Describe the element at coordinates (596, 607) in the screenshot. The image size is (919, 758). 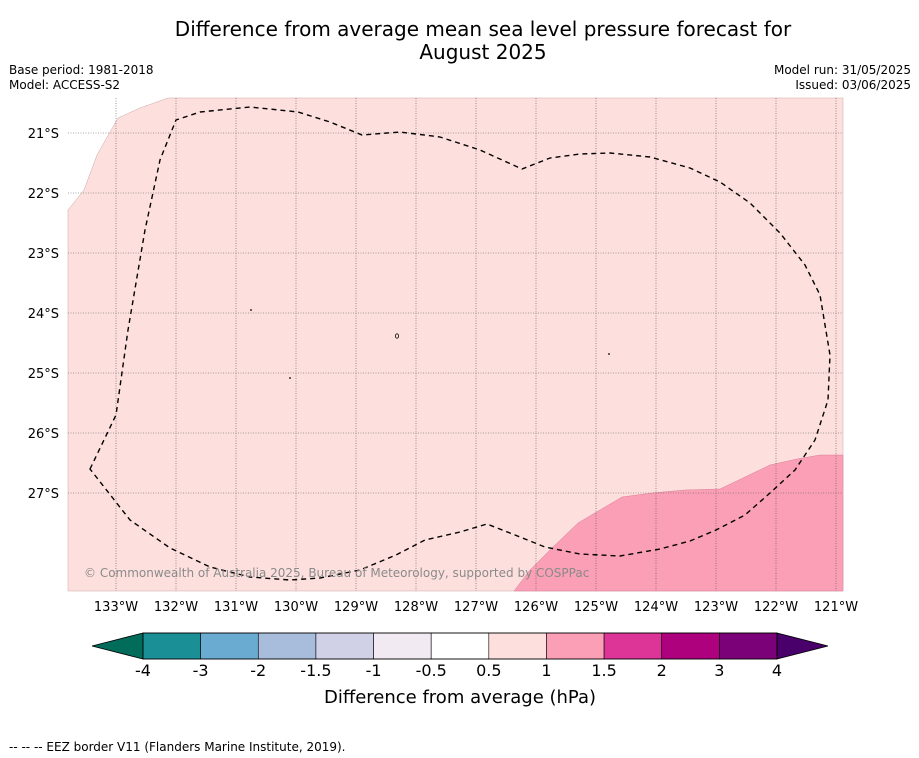
I see `lon-label: 125°W` at that location.